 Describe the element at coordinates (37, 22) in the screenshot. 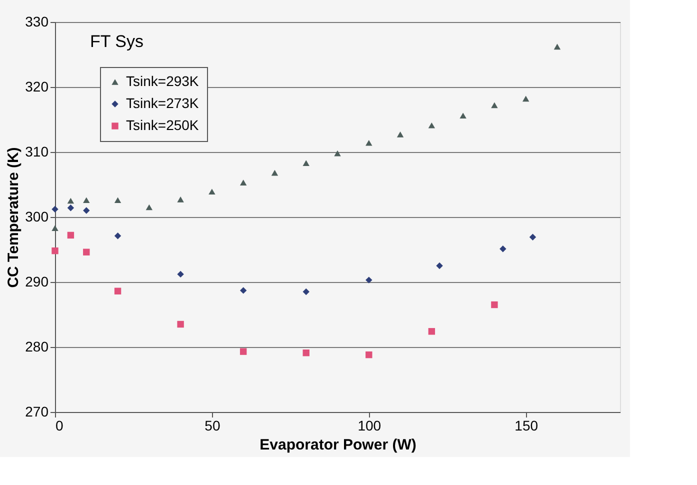

I see `y-tick-label: 330` at that location.